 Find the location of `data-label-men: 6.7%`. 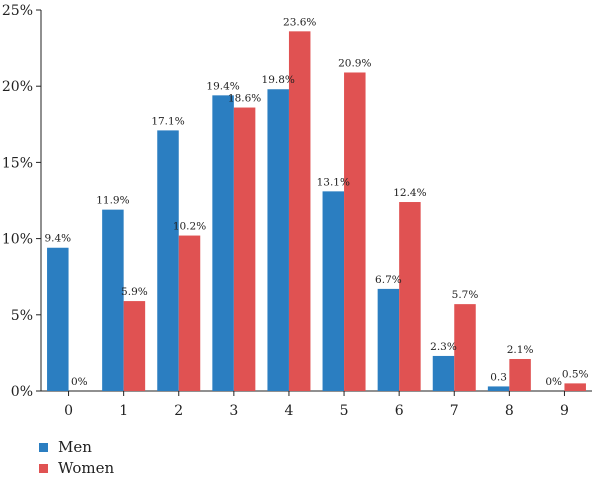

data-label-men: 6.7% is located at coordinates (388, 280).